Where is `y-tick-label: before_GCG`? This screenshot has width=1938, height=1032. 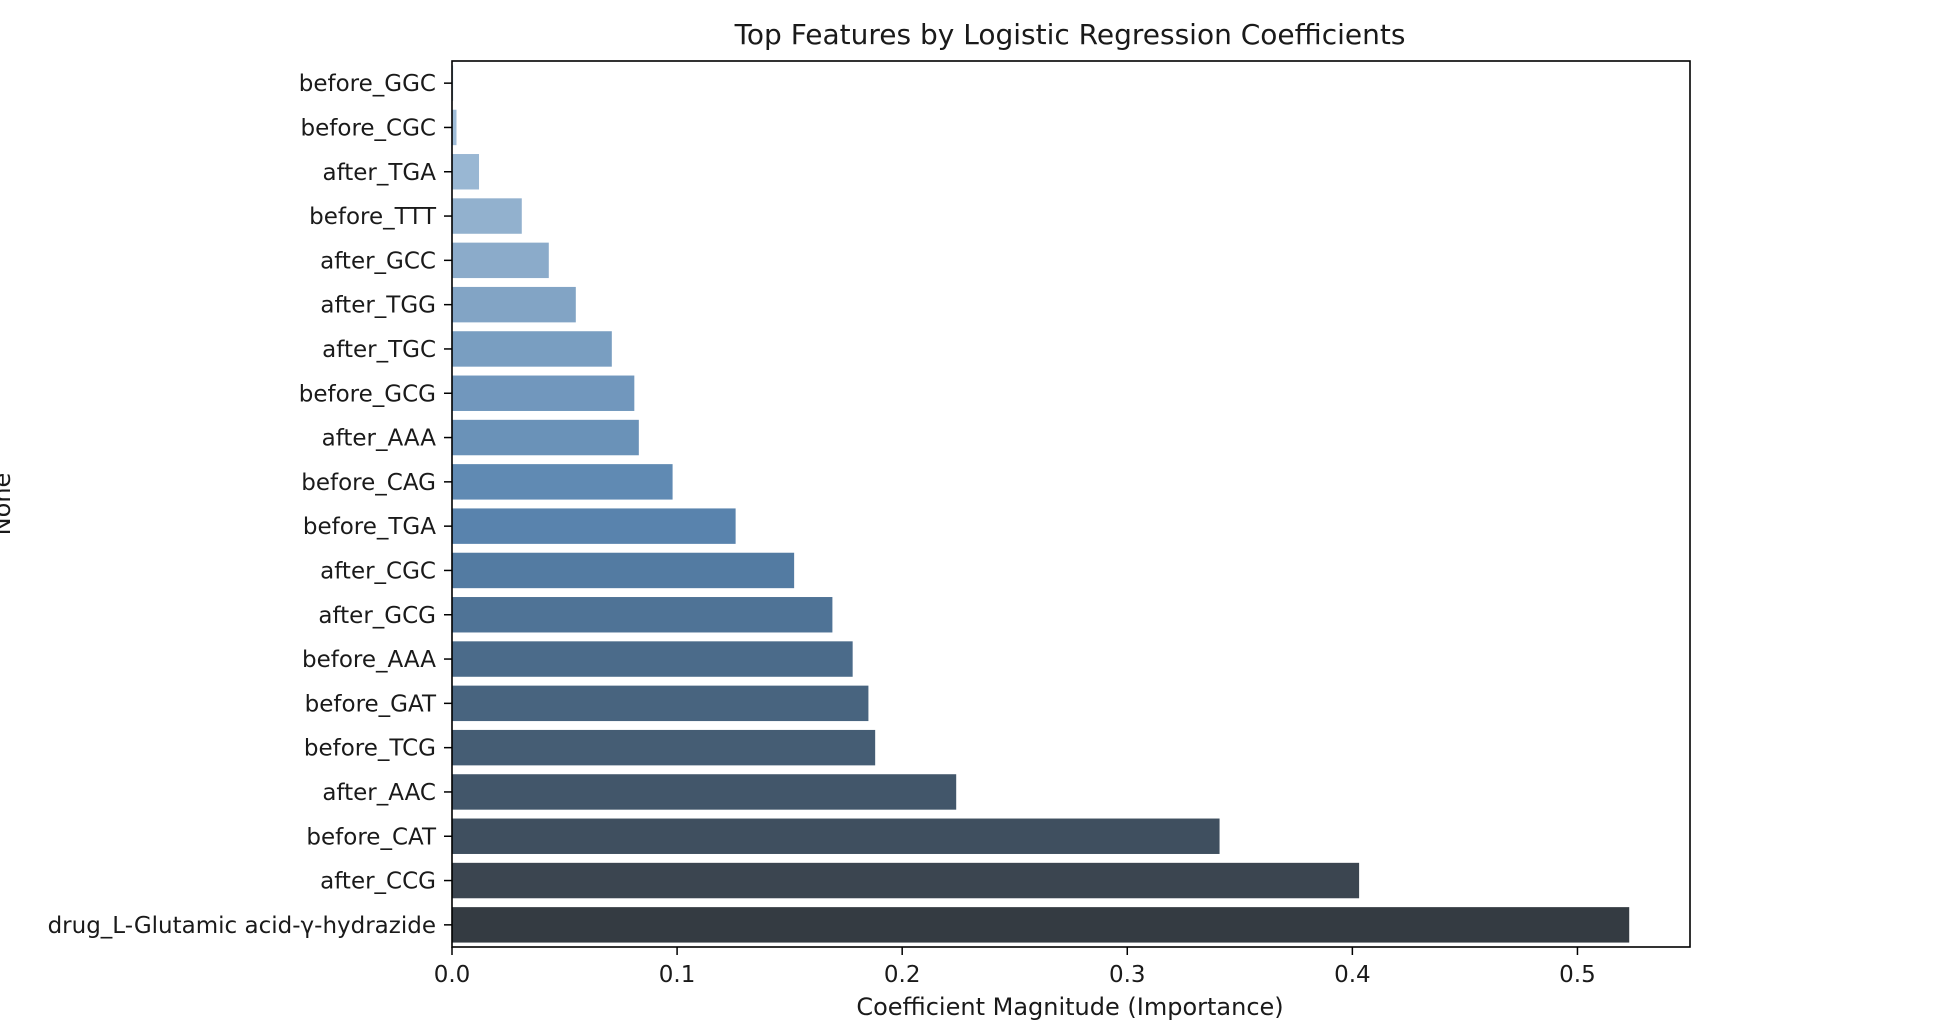
y-tick-label: before_GCG is located at coordinates (367, 394).